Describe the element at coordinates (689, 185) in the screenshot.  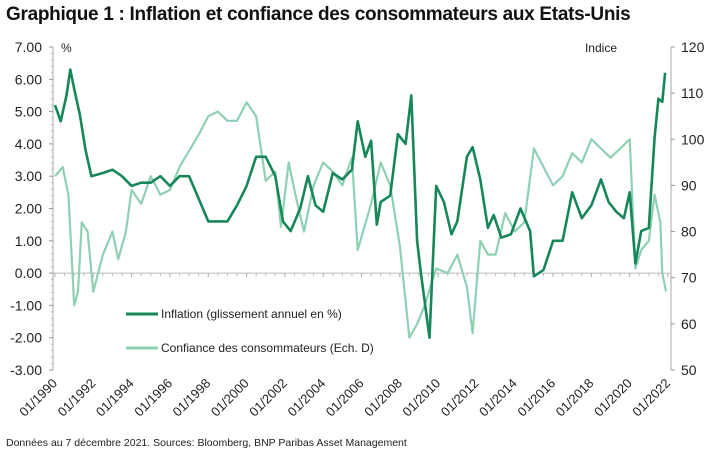
I see `right-tick-label: 90` at that location.